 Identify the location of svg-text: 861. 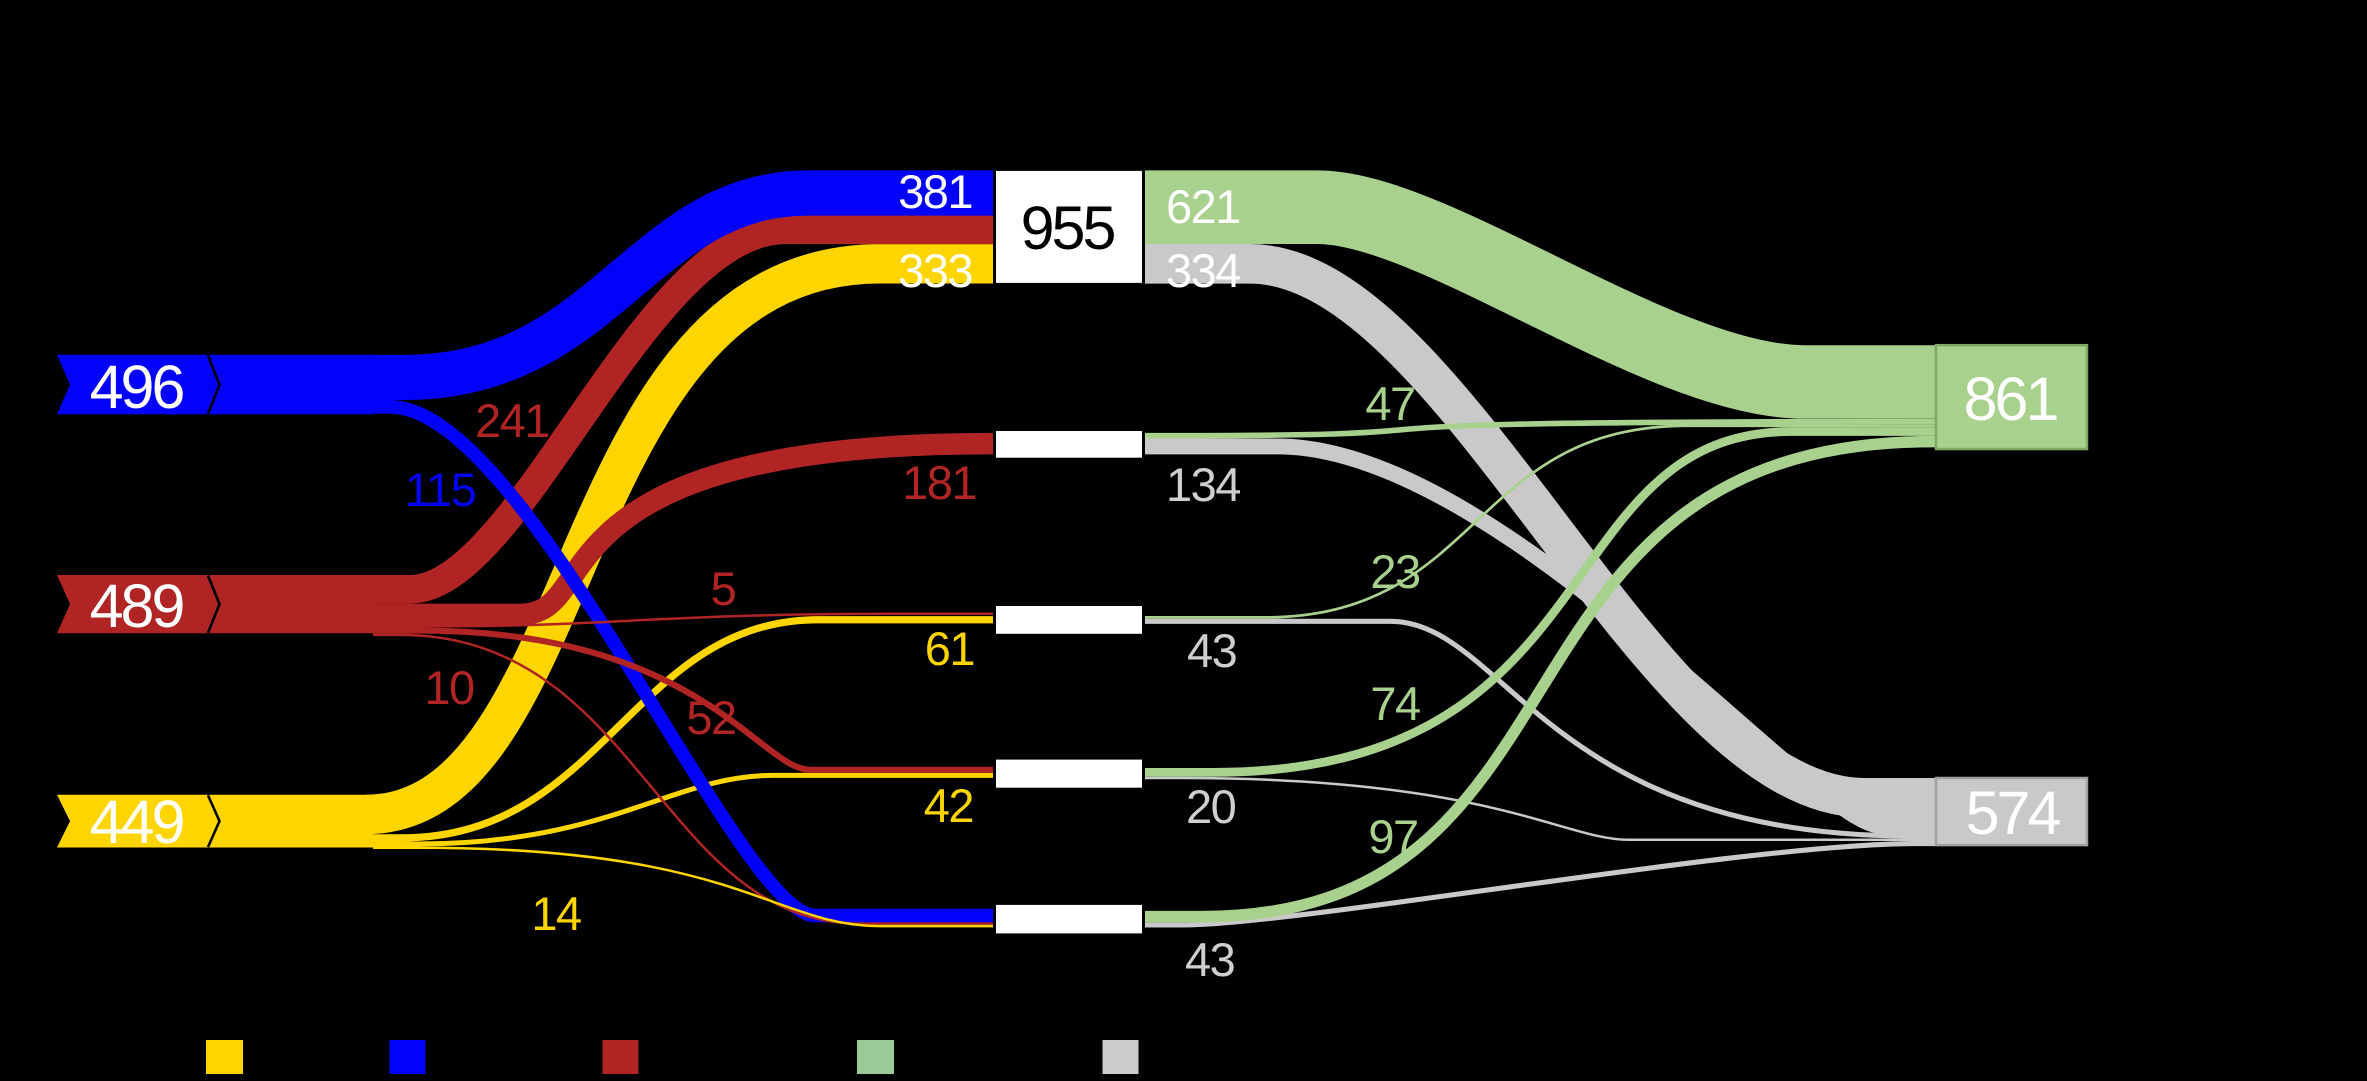
(2010, 399).